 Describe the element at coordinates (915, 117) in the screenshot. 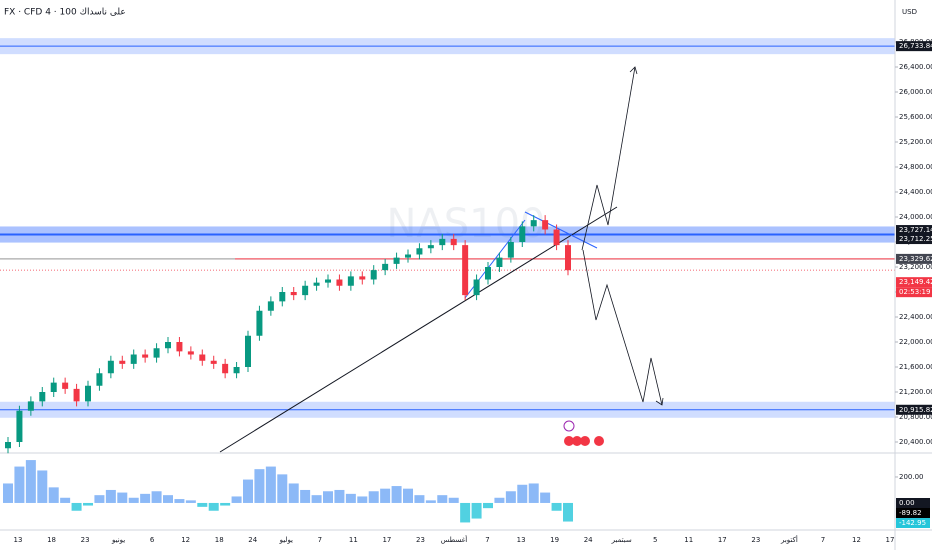

I see `y-tick-label: 25,600.00` at that location.